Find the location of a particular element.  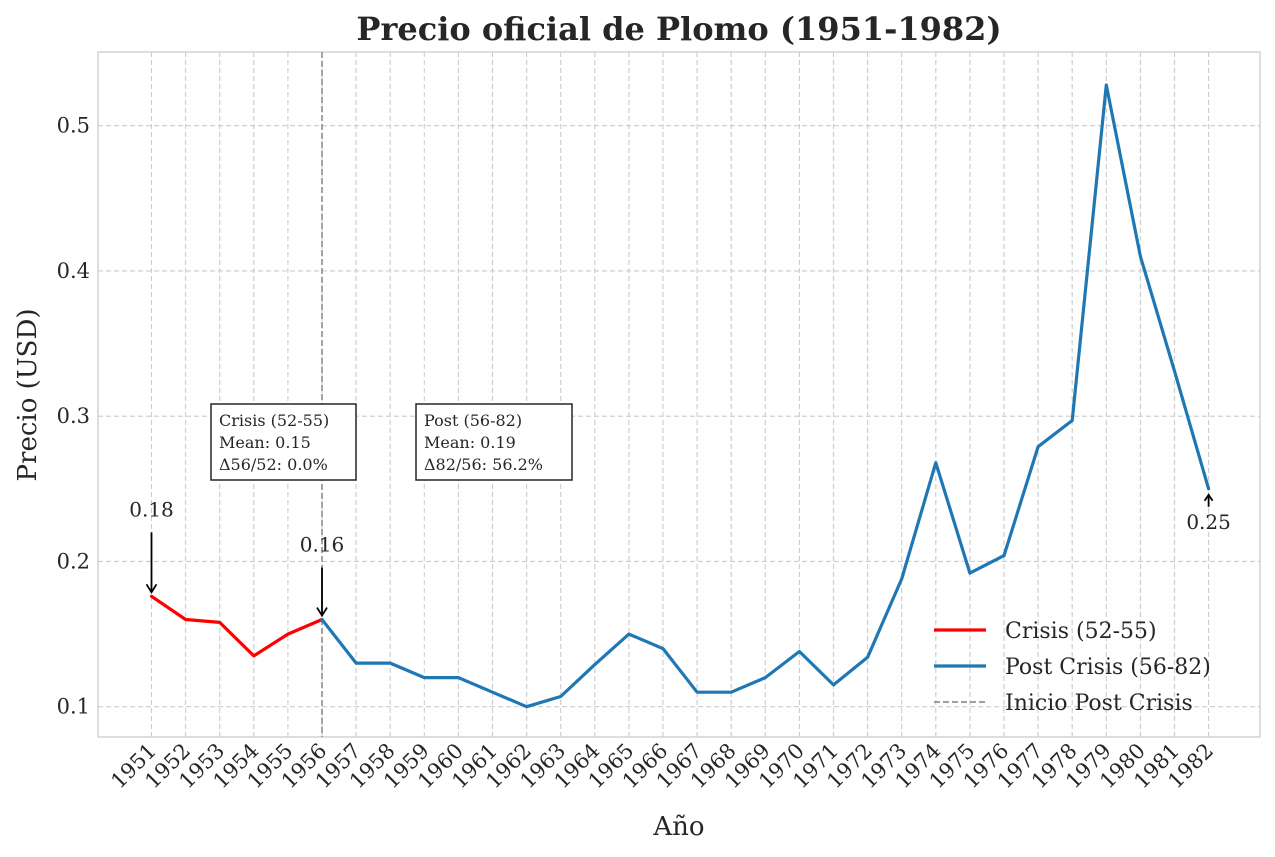

y-tick-label: 0.2 is located at coordinates (73, 561).